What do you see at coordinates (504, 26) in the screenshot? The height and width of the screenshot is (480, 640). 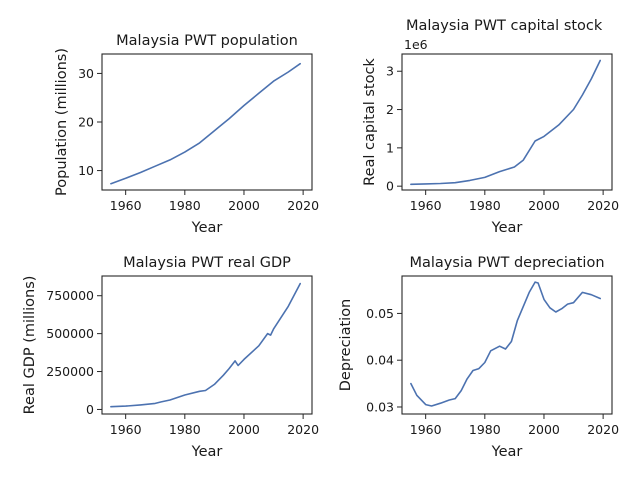 I see `chart-title: Malaysia PWT capital stock` at bounding box center [504, 26].